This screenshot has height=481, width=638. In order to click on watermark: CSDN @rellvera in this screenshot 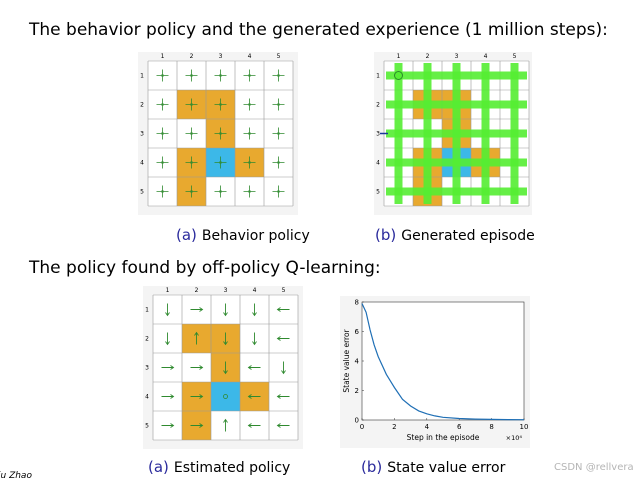, I will do `click(594, 467)`.